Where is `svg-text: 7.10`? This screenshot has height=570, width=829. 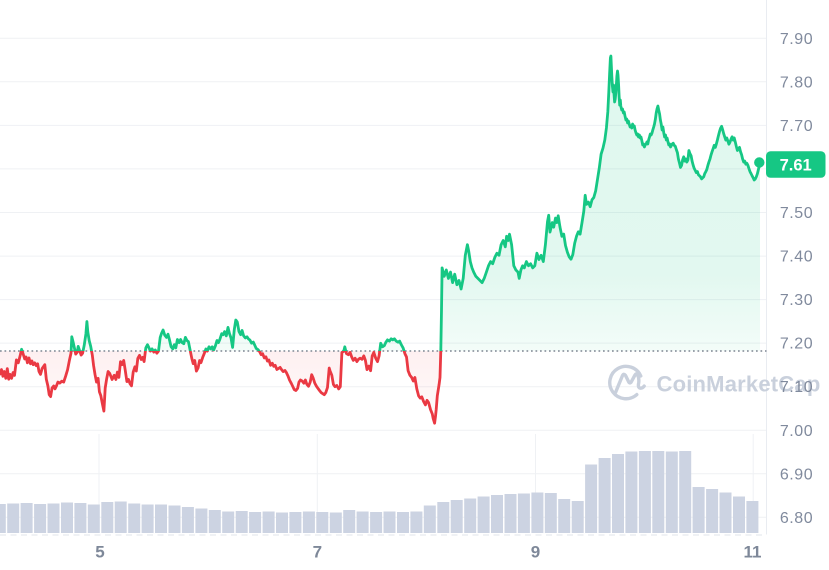
svg-text: 7.10 is located at coordinates (796, 387).